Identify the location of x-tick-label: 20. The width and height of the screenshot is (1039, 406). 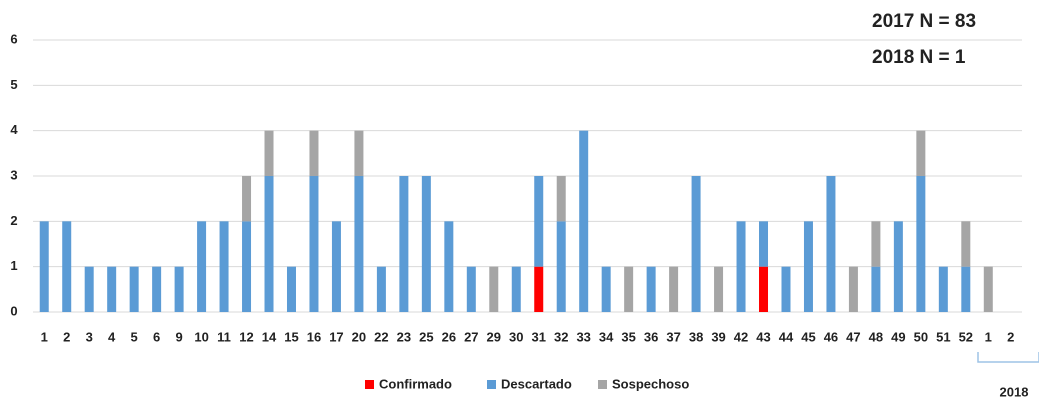
(359, 336).